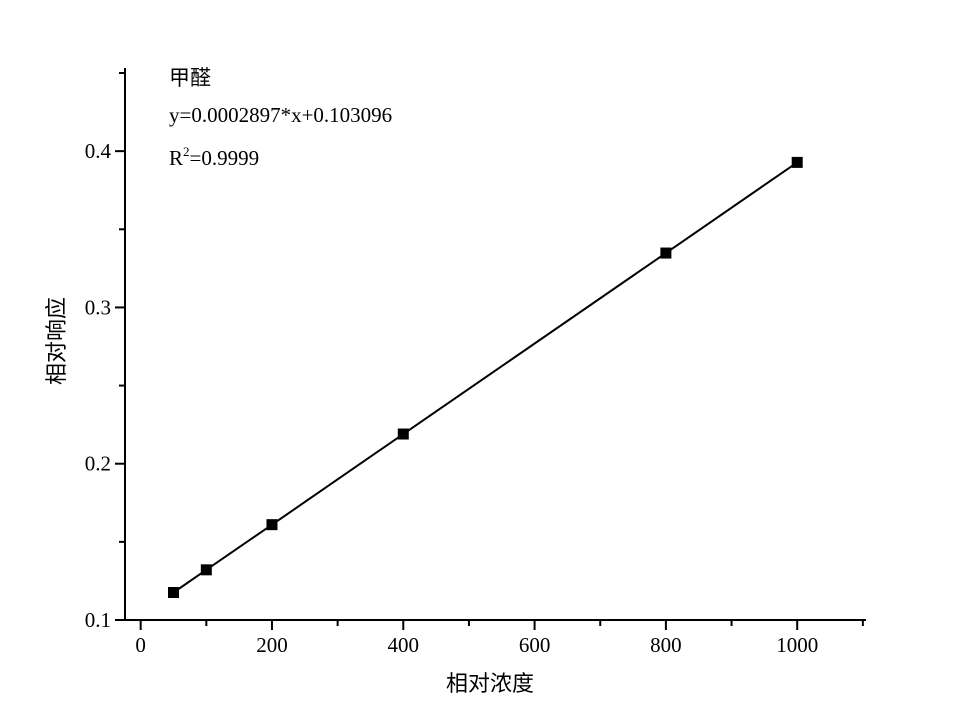 The height and width of the screenshot is (725, 964). Describe the element at coordinates (490, 683) in the screenshot. I see `x-axis-title: 相对浓度` at that location.